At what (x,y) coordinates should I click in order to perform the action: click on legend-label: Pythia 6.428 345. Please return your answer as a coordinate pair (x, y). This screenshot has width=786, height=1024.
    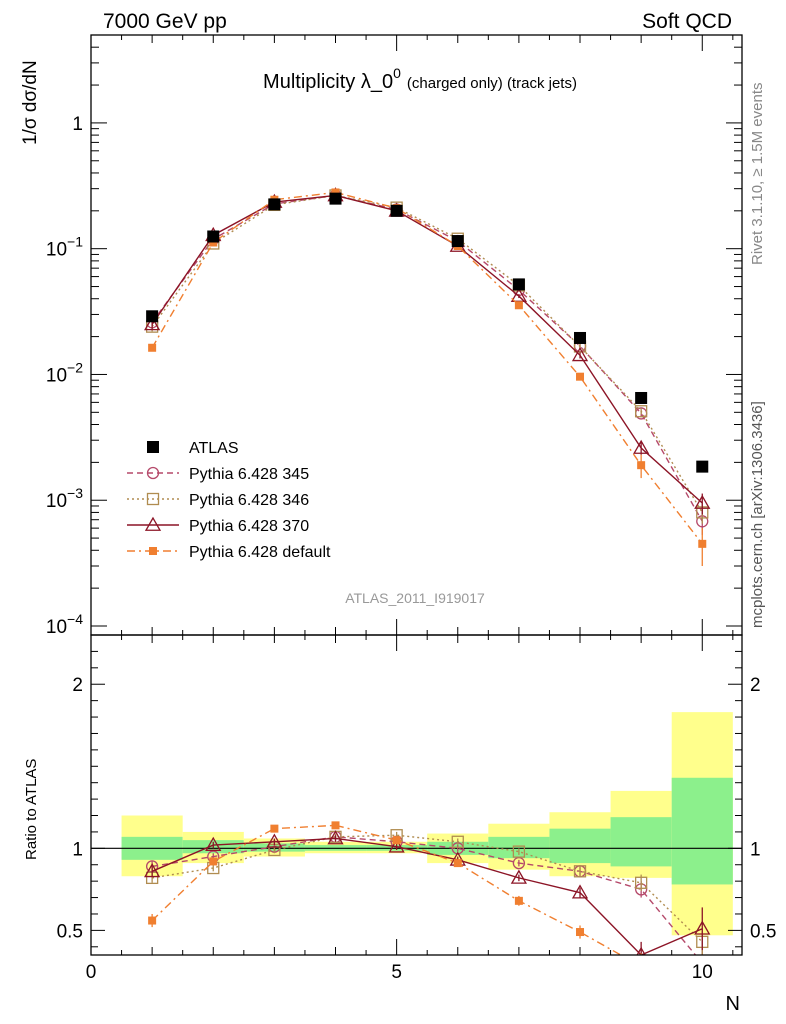
    Looking at the image, I should click on (249, 474).